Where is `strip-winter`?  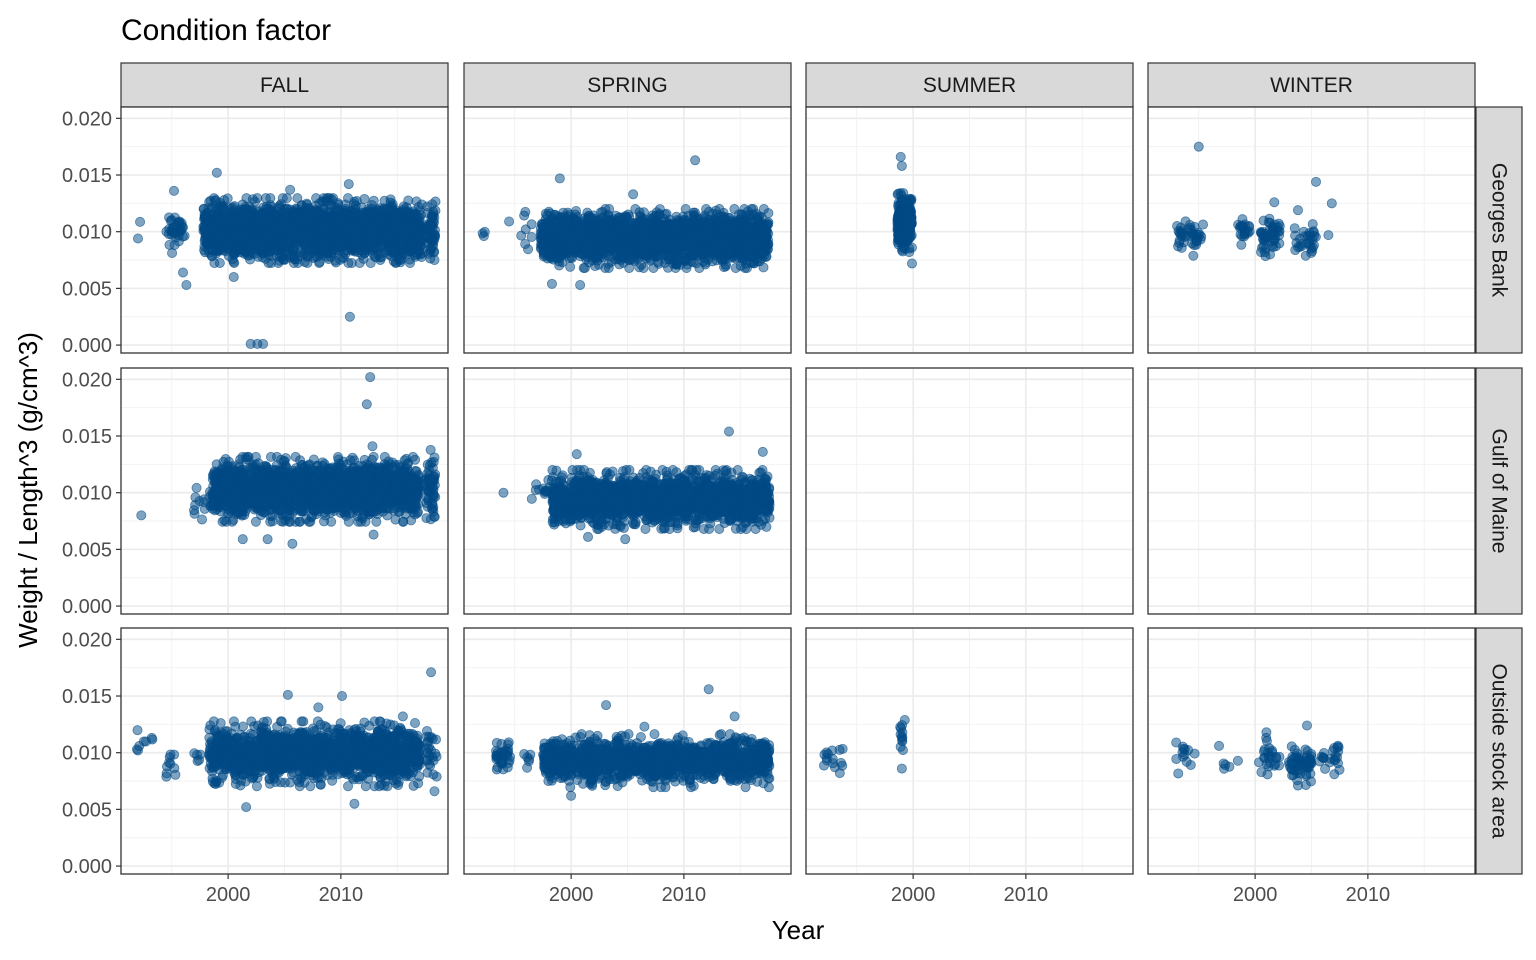 strip-winter is located at coordinates (1311, 85).